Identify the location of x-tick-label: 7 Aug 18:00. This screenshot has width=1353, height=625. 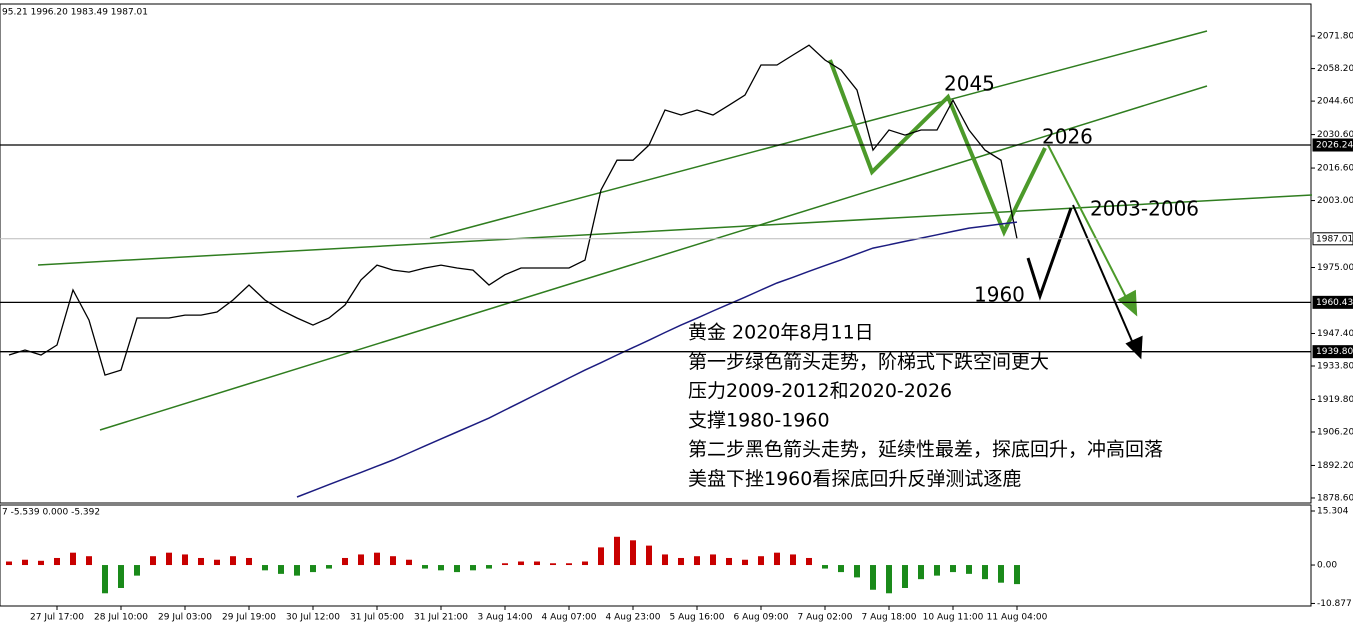
(889, 618).